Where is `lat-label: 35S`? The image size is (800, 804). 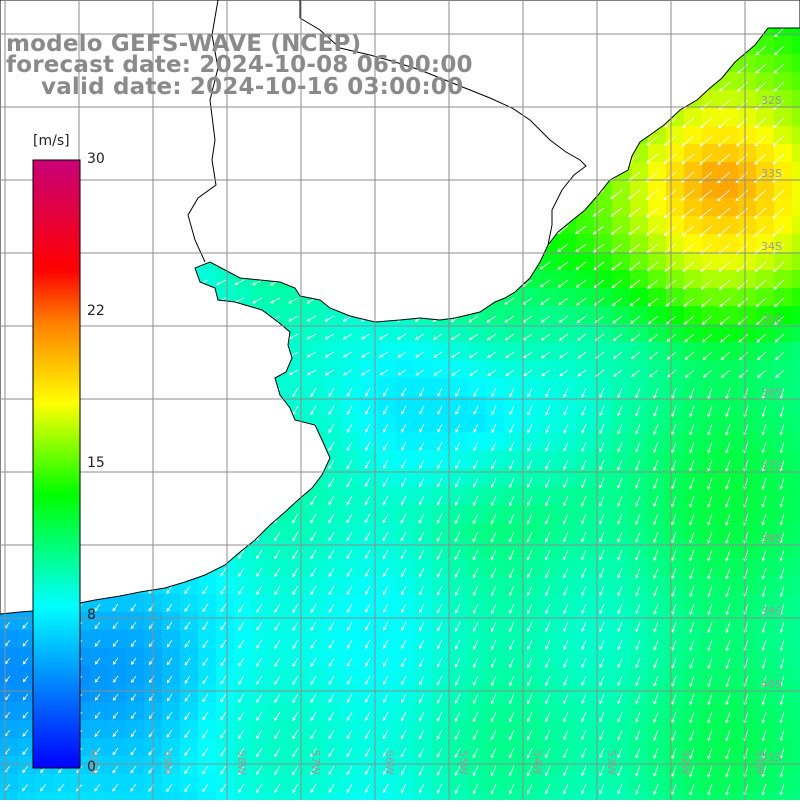 lat-label: 35S is located at coordinates (771, 319).